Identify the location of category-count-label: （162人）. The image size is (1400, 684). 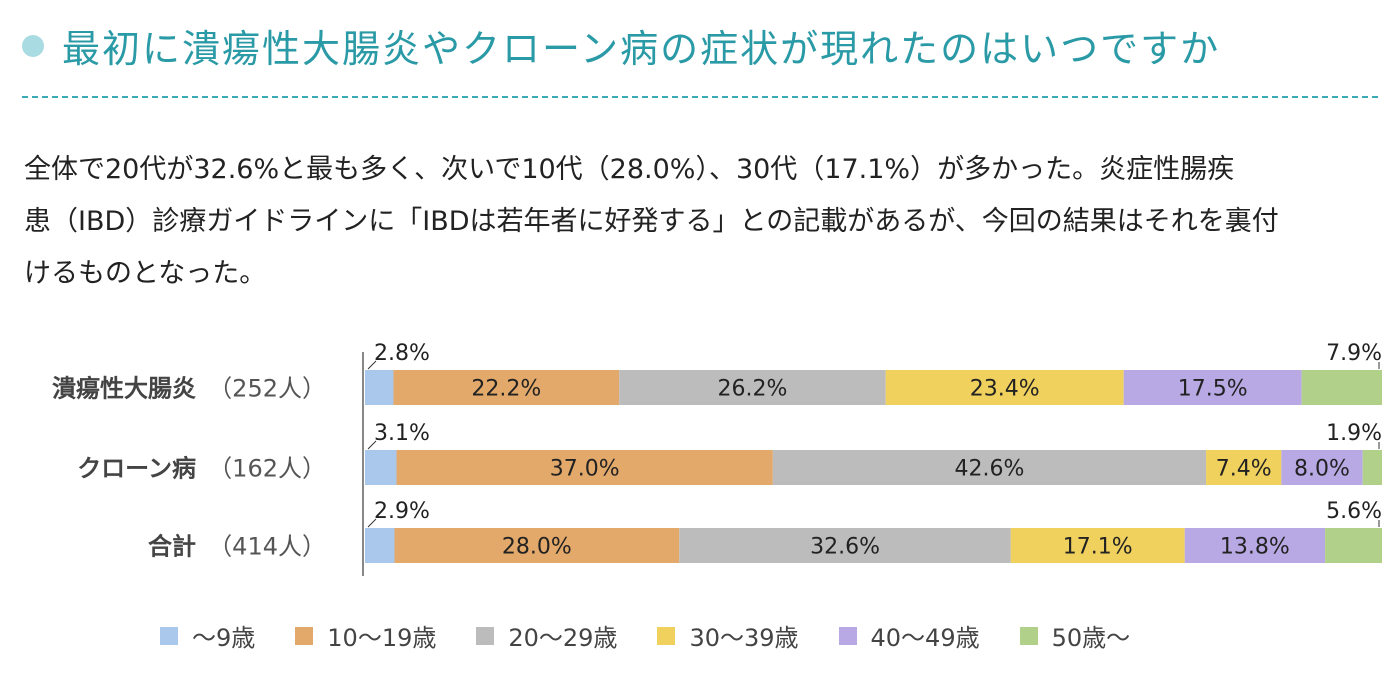
(267, 469).